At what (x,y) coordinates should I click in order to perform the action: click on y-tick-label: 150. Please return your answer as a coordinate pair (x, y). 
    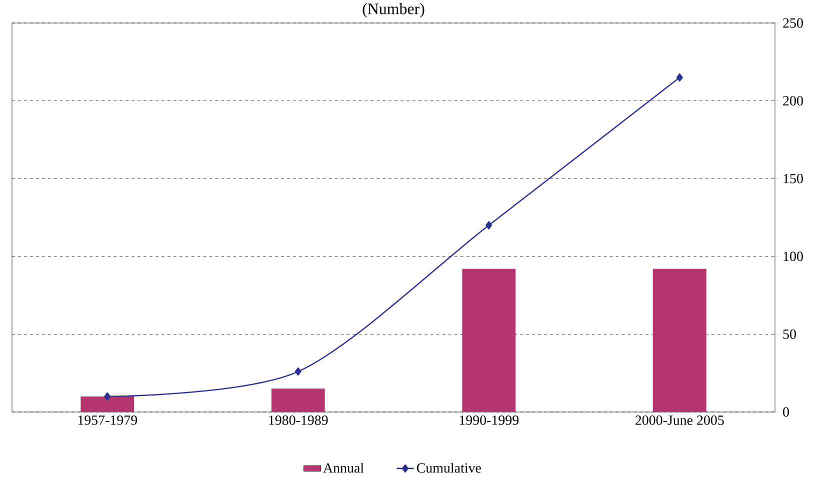
    Looking at the image, I should click on (793, 179).